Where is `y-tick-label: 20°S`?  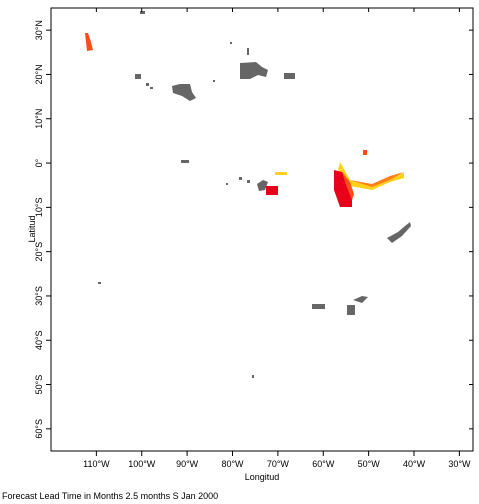
y-tick-label: 20°S is located at coordinates (39, 252).